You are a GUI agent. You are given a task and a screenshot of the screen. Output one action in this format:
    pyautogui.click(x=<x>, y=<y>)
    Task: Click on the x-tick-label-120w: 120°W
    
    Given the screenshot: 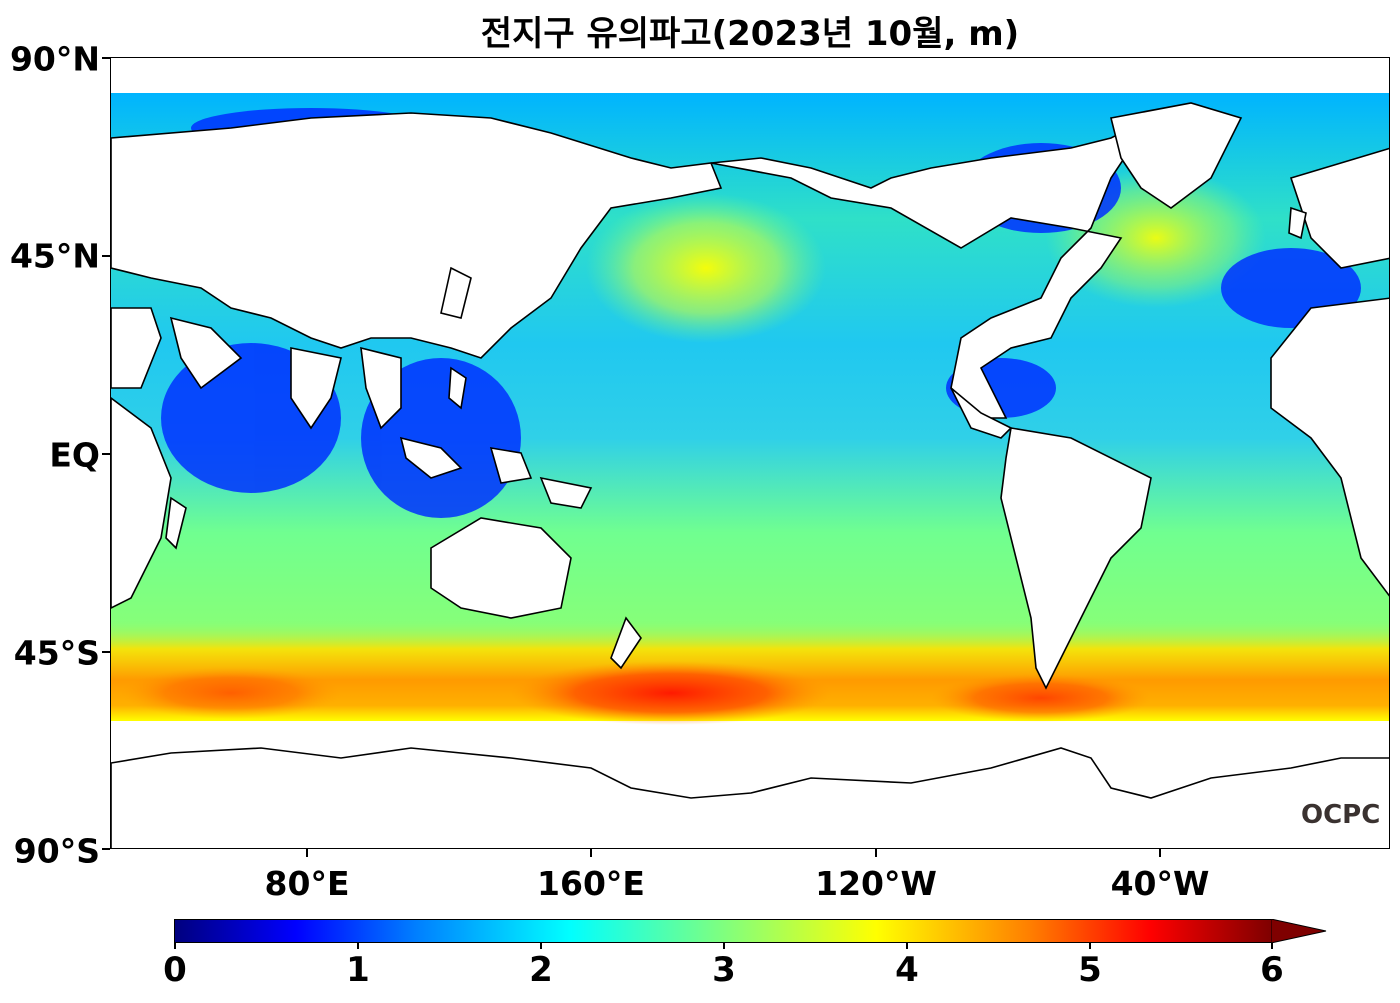 What is the action you would take?
    pyautogui.click(x=876, y=883)
    